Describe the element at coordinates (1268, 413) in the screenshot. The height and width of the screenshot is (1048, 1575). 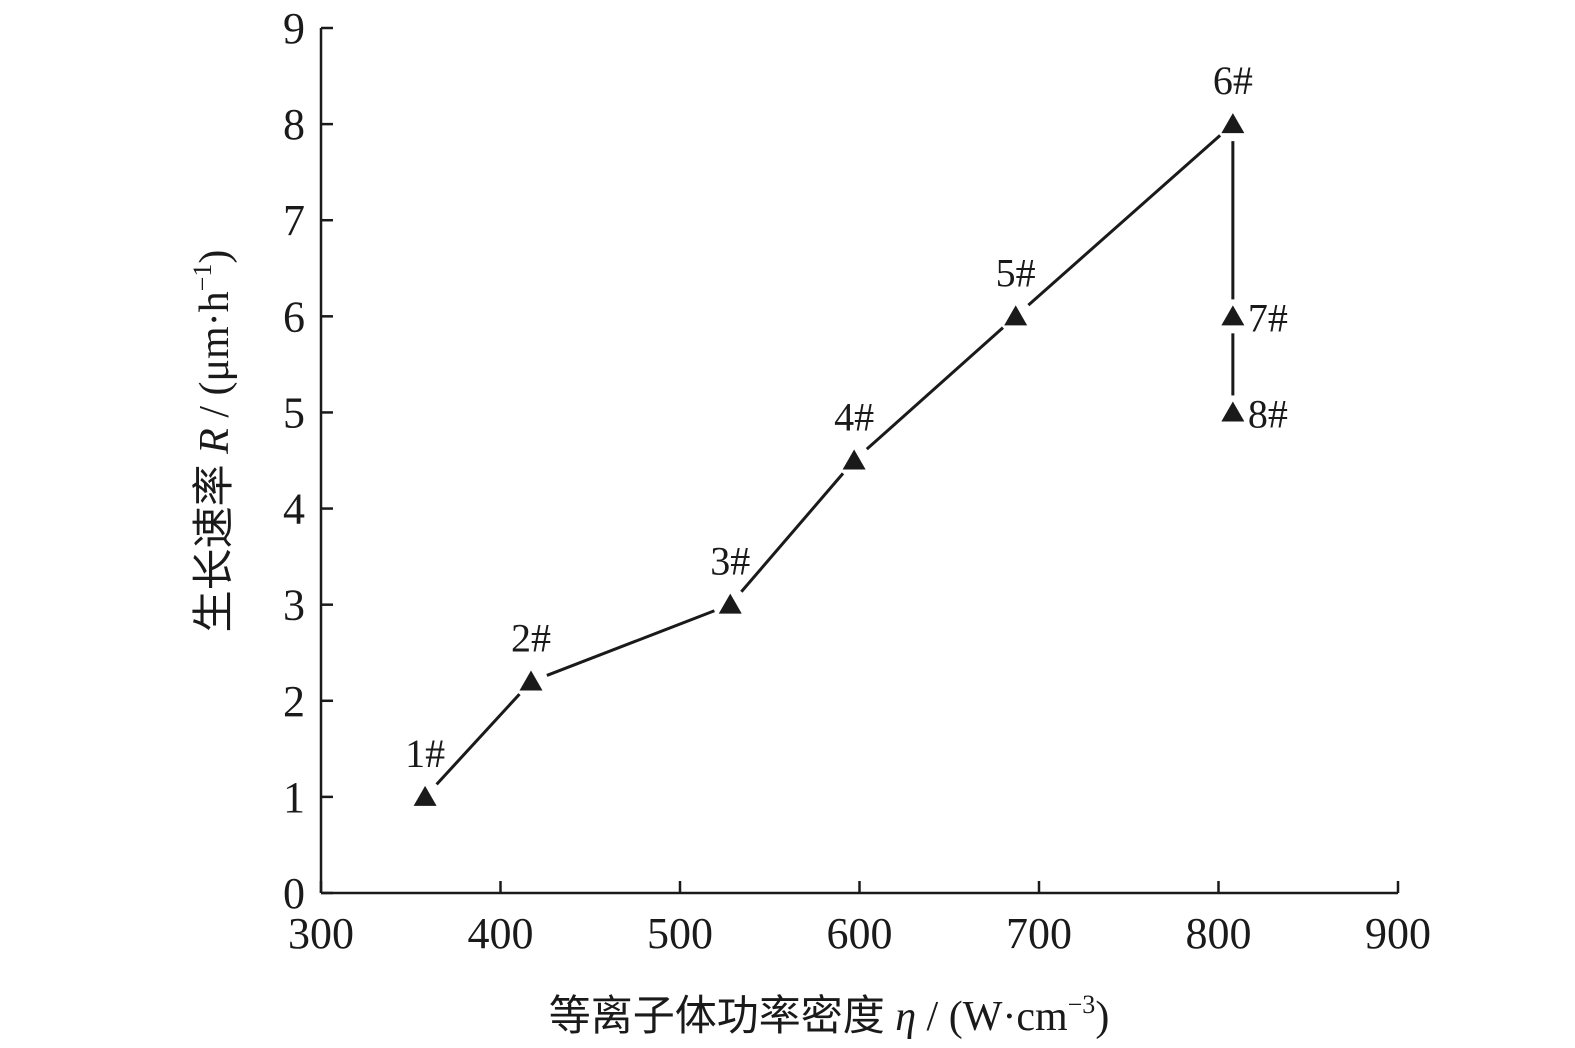
I see `data-point-label: 8#` at that location.